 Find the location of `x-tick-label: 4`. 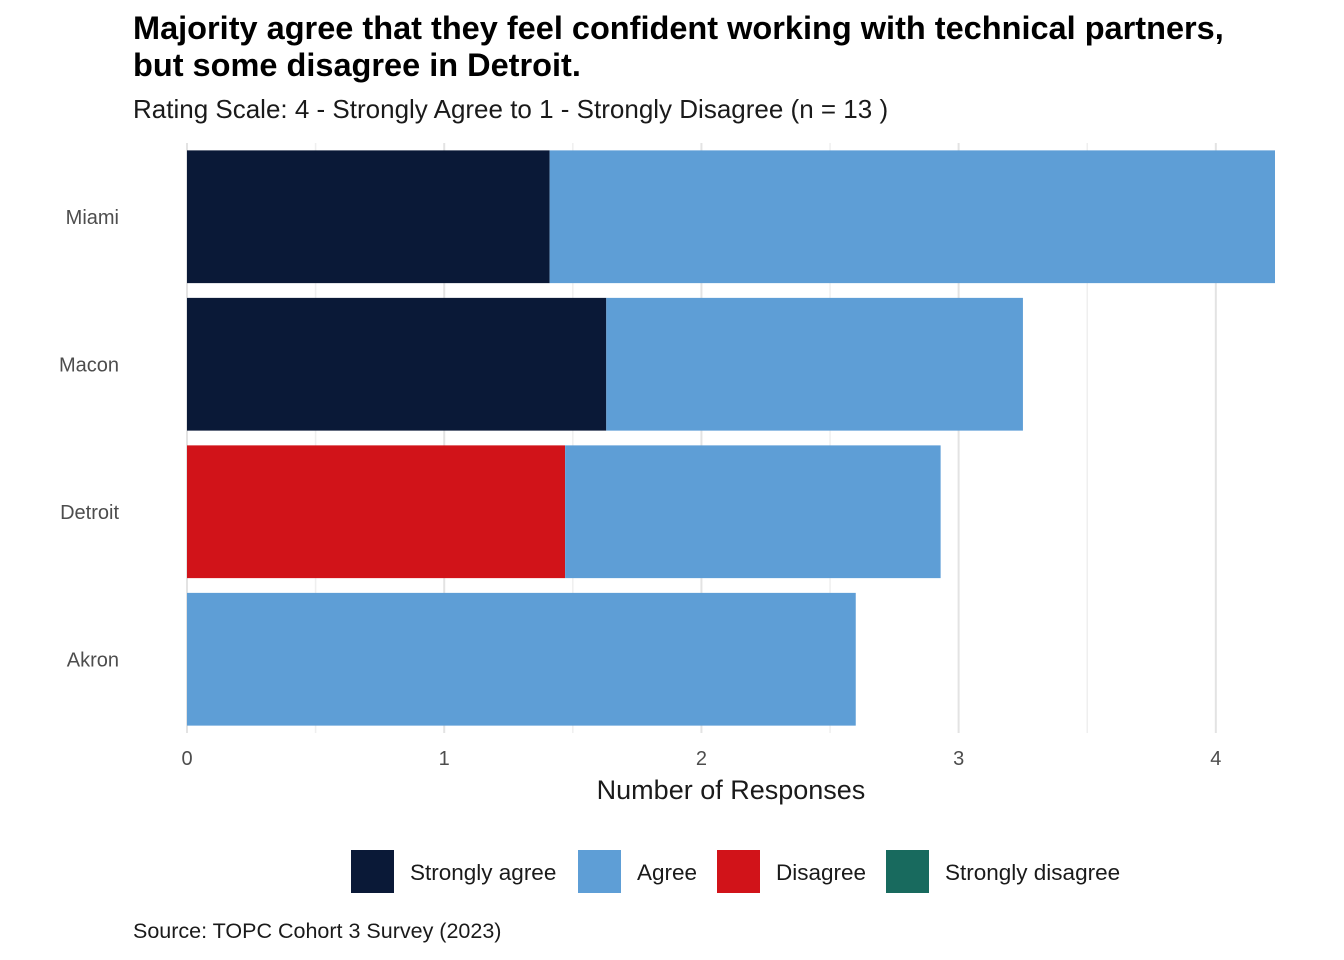

x-tick-label: 4 is located at coordinates (1215, 759).